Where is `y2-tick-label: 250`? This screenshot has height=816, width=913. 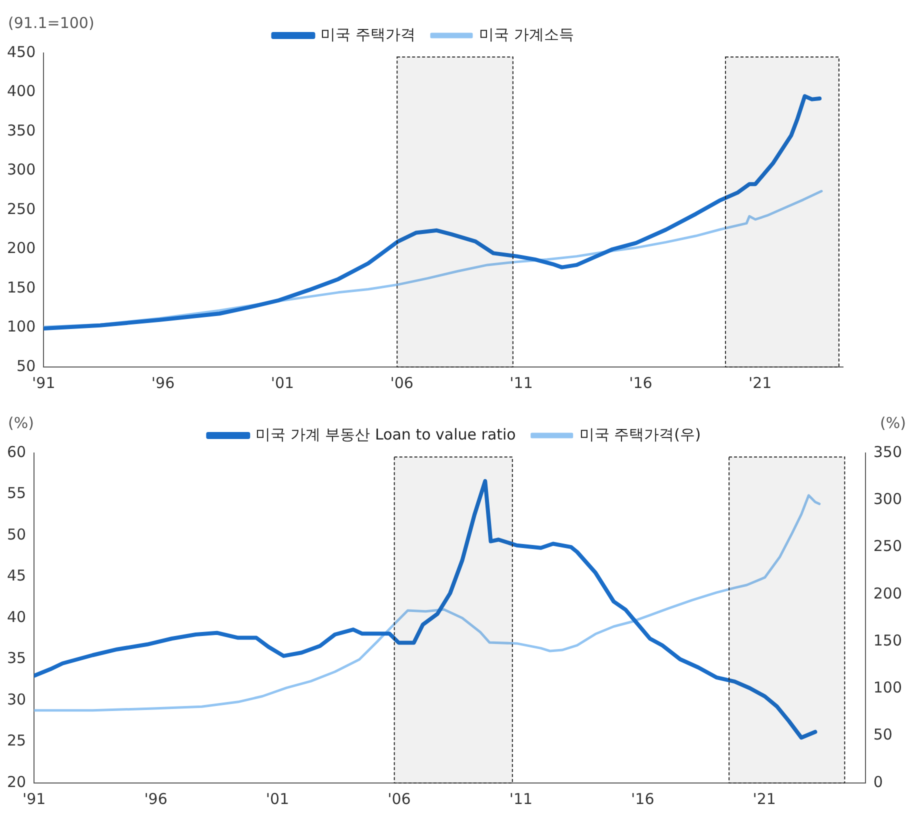
y2-tick-label: 250 is located at coordinates (887, 546).